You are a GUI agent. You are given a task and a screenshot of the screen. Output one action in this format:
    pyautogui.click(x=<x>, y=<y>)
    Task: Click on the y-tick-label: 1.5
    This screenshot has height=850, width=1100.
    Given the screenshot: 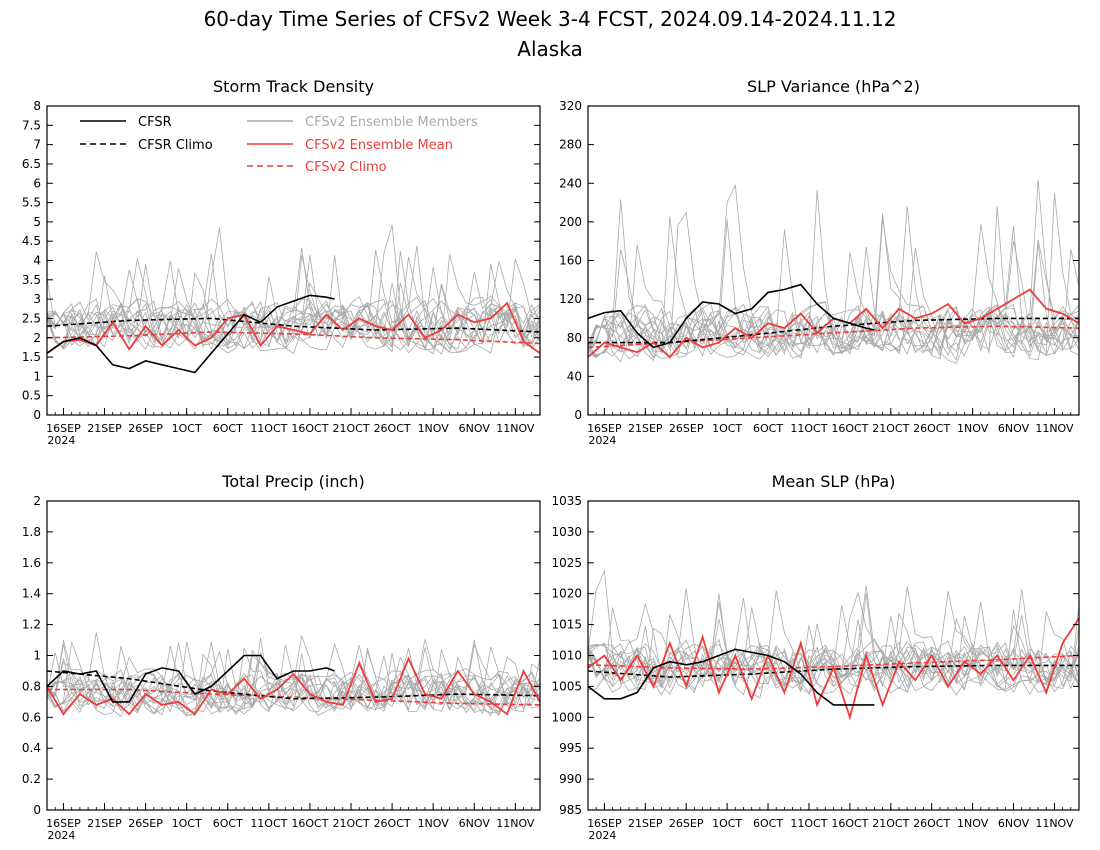 What is the action you would take?
    pyautogui.click(x=31, y=357)
    